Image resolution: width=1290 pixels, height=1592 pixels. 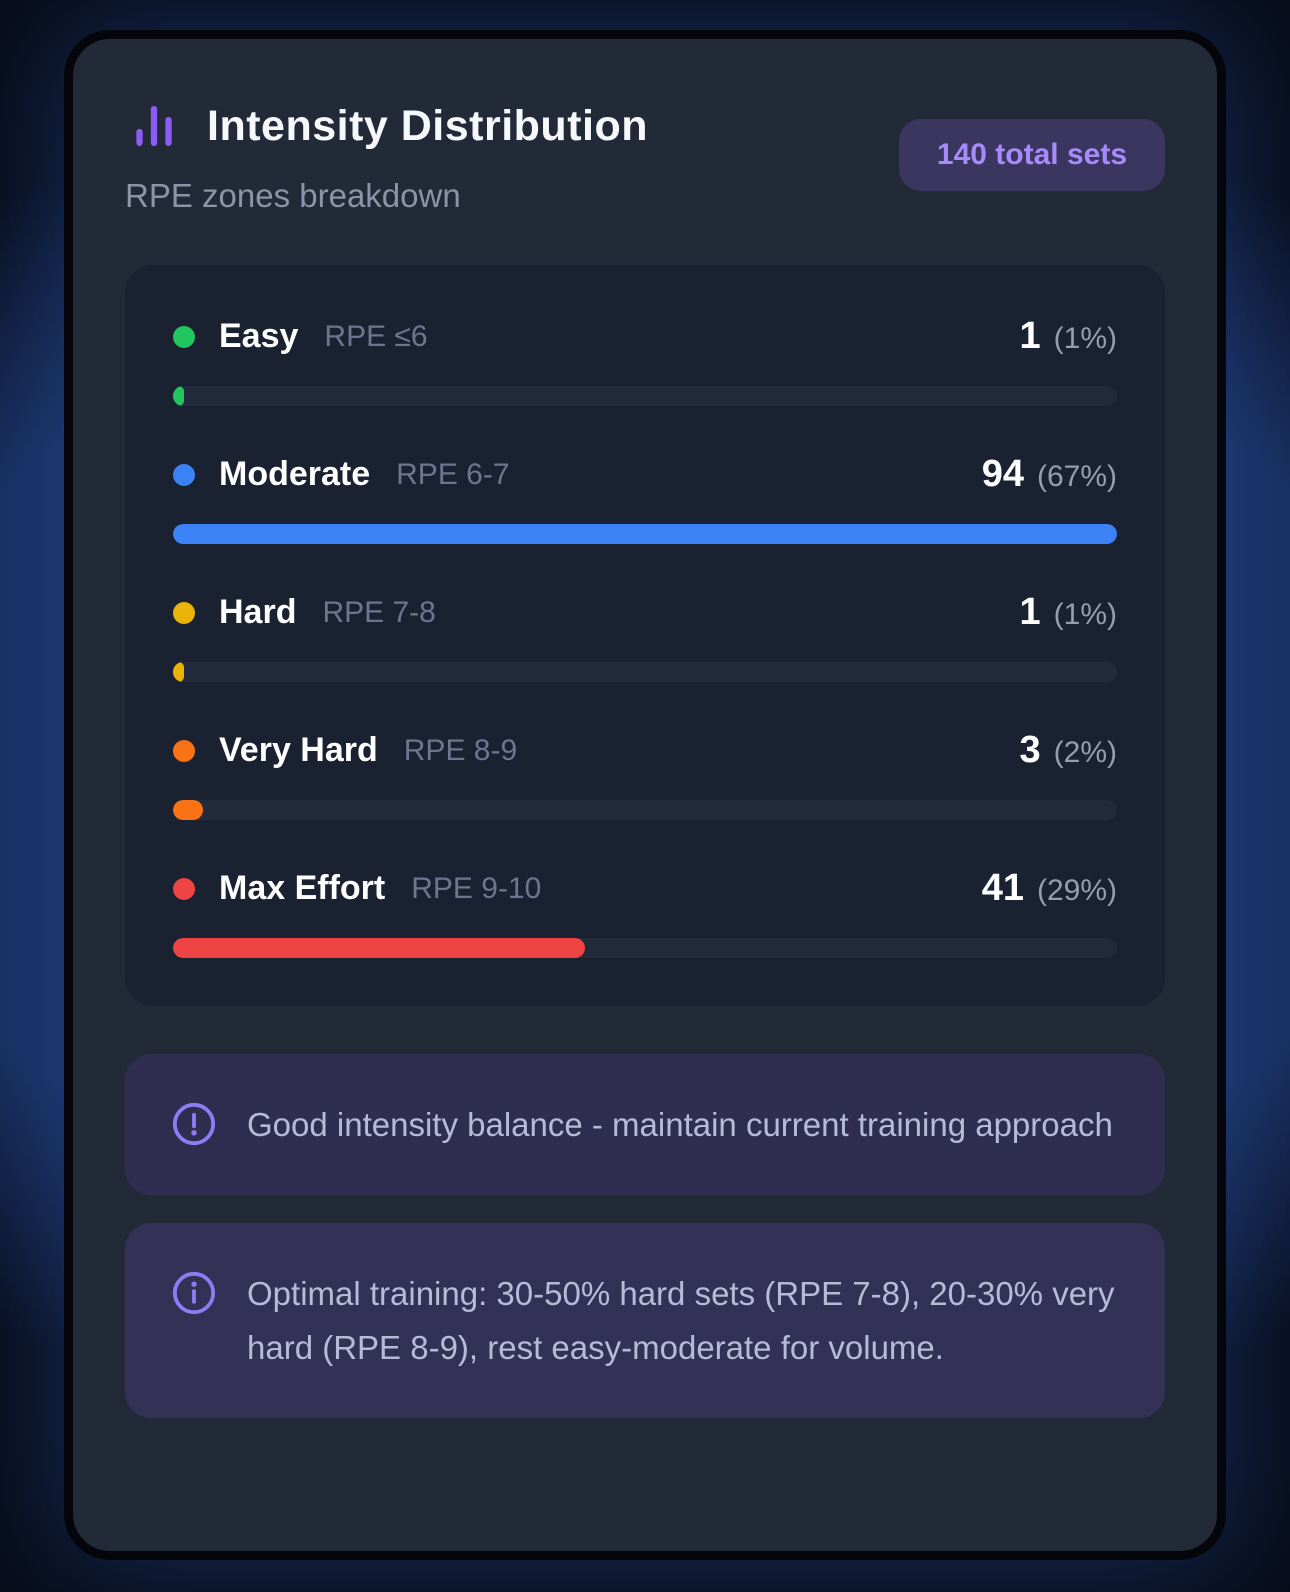 What do you see at coordinates (460, 750) in the screenshot?
I see `zone-rpe-range: RPE 8-9` at bounding box center [460, 750].